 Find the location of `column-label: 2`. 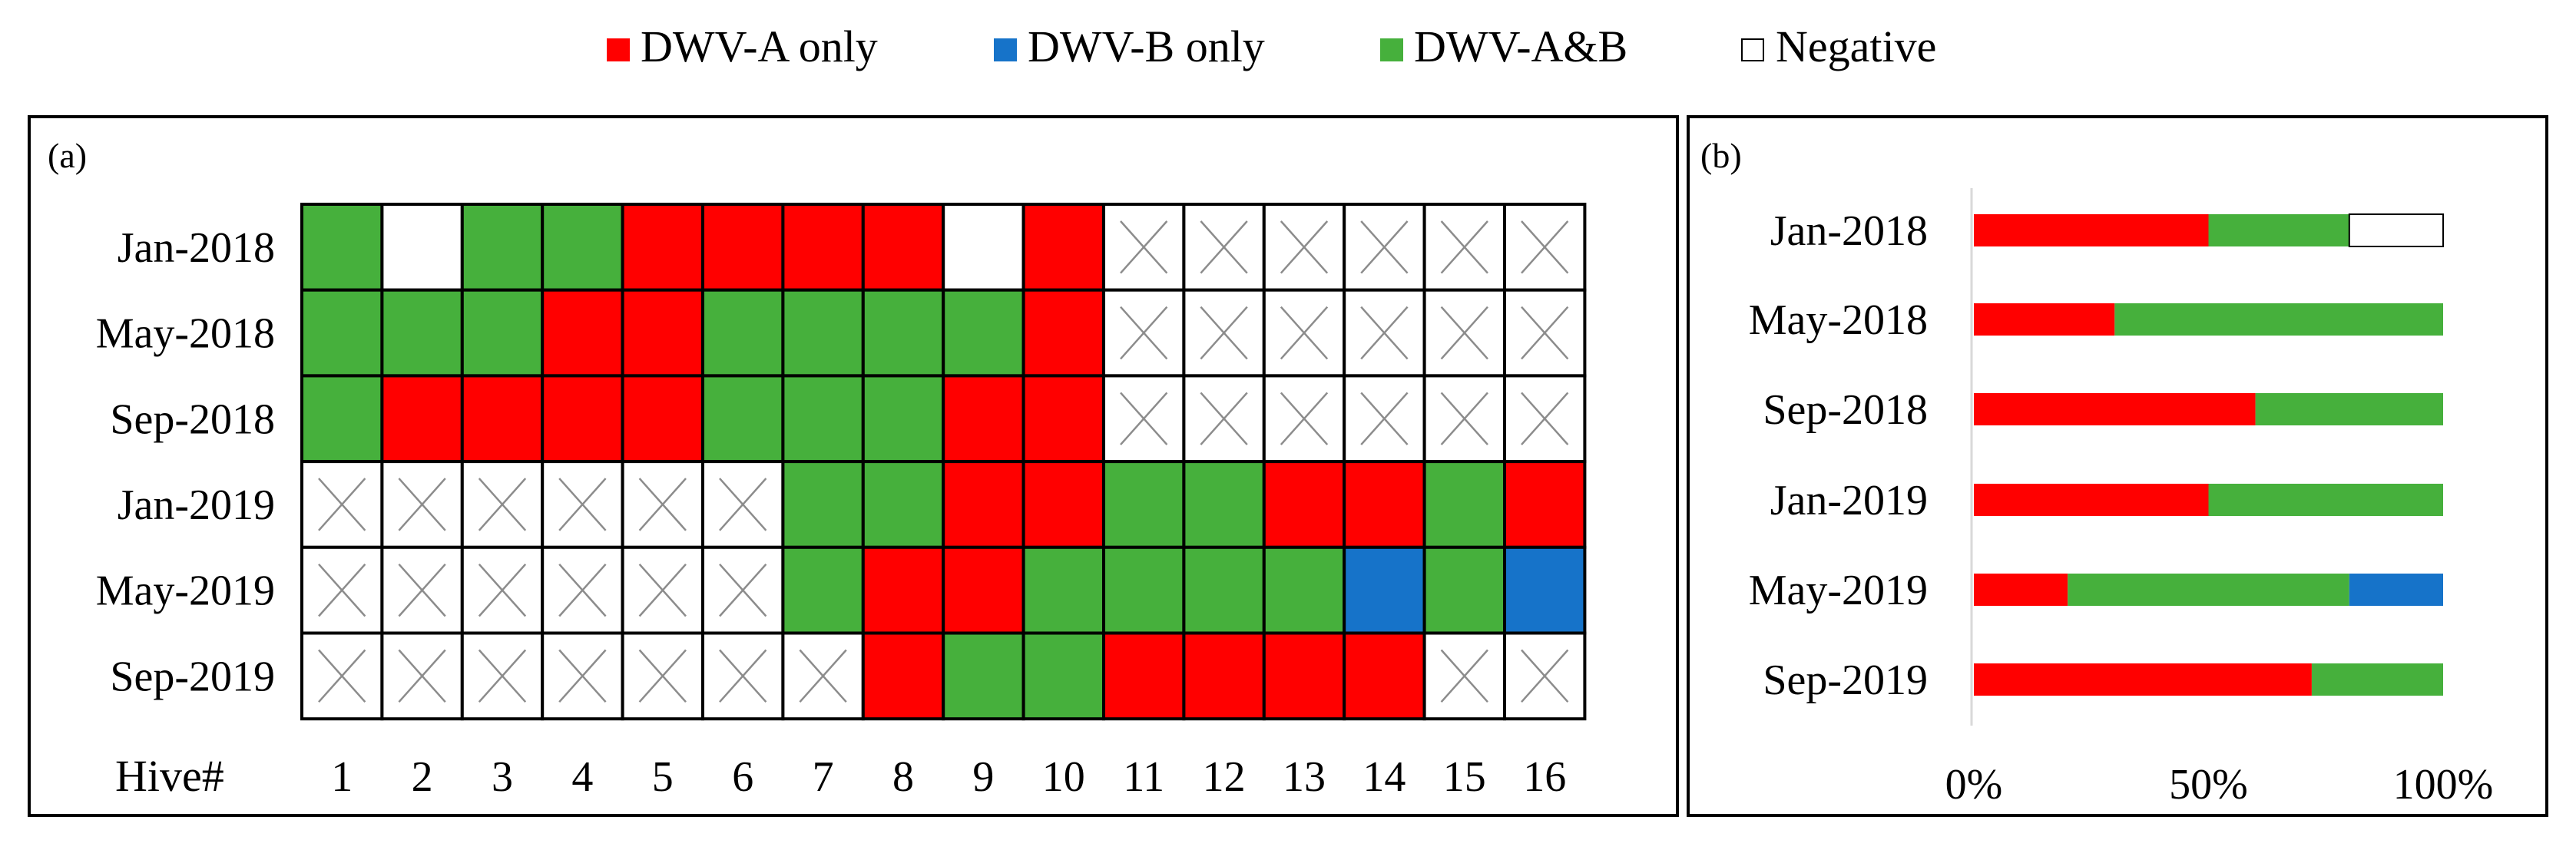

column-label: 2 is located at coordinates (423, 777).